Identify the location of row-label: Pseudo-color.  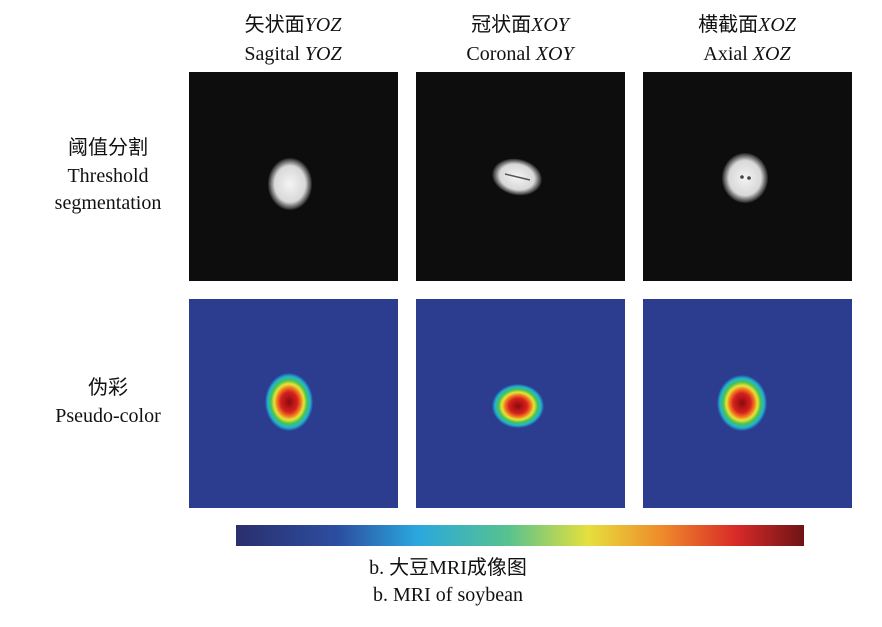
(108, 416).